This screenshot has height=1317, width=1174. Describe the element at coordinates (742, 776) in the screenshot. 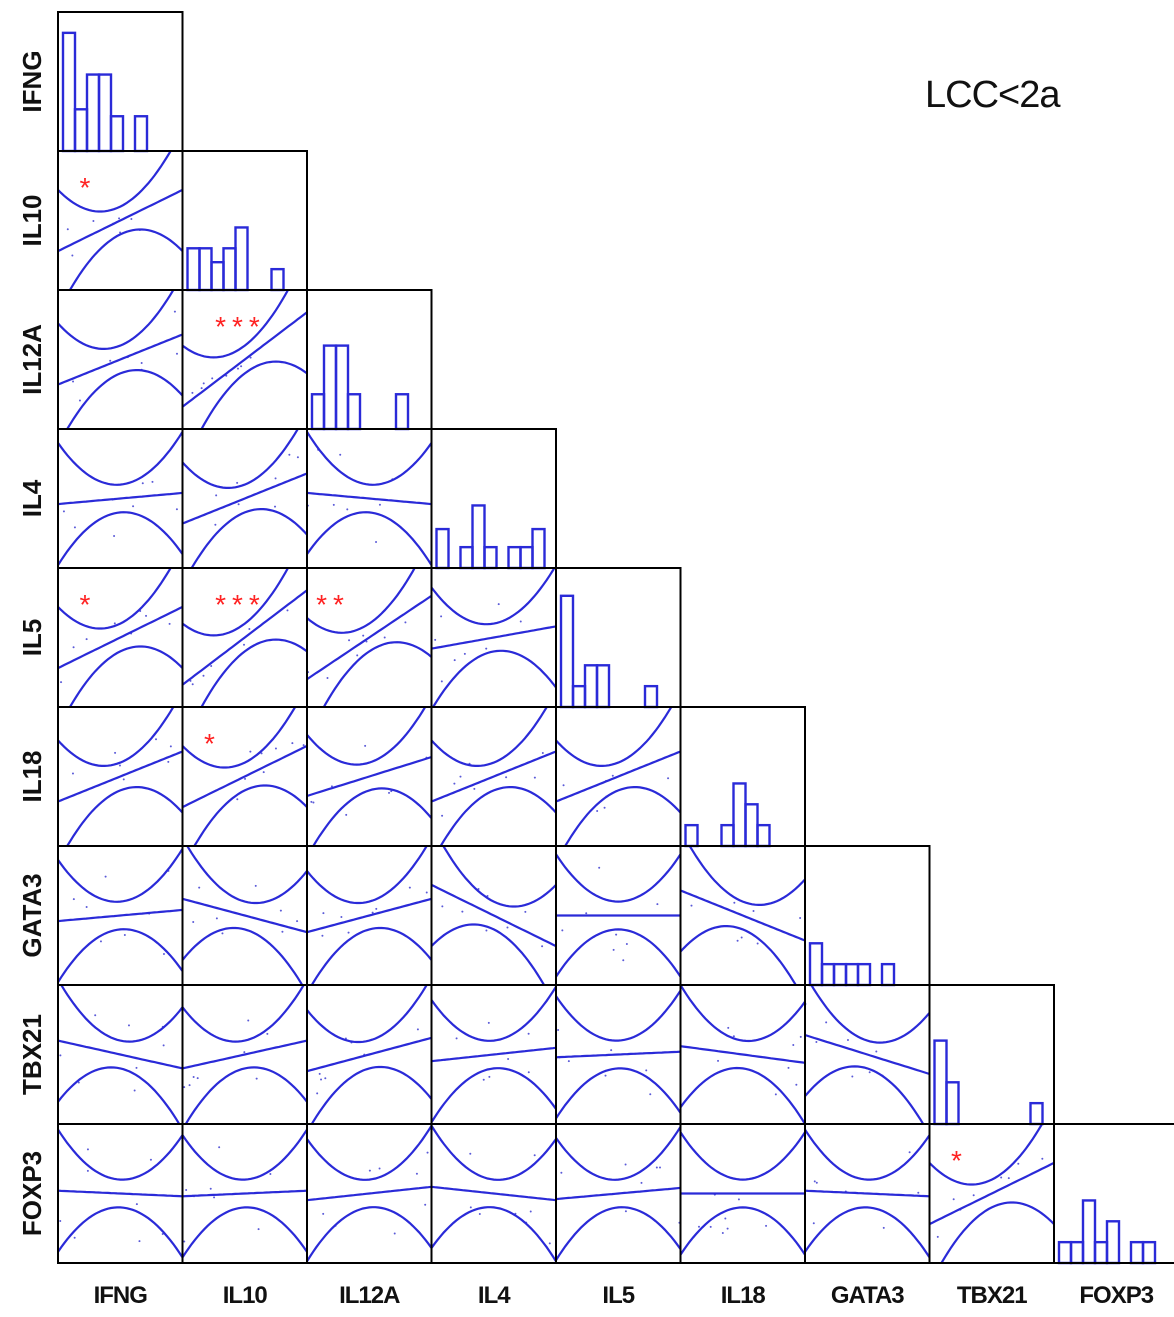

I see `panel-frame` at that location.